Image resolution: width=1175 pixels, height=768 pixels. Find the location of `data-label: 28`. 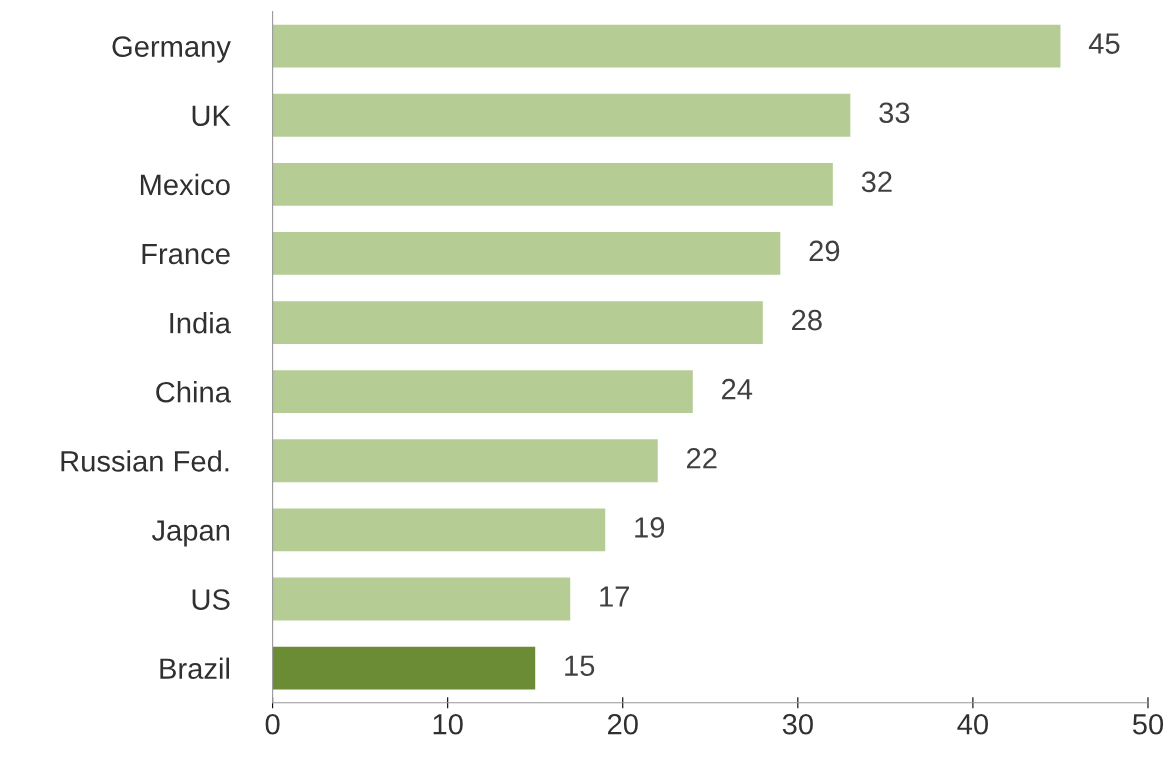

data-label: 28 is located at coordinates (807, 320).